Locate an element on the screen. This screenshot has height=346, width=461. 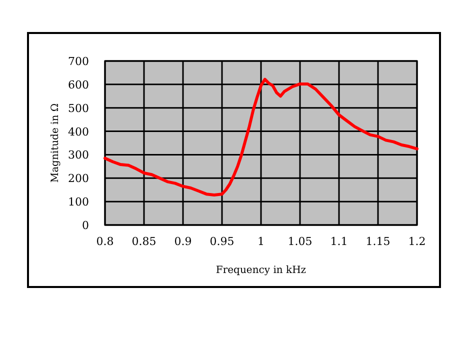
x-tick-label: 1.05 is located at coordinates (300, 241).